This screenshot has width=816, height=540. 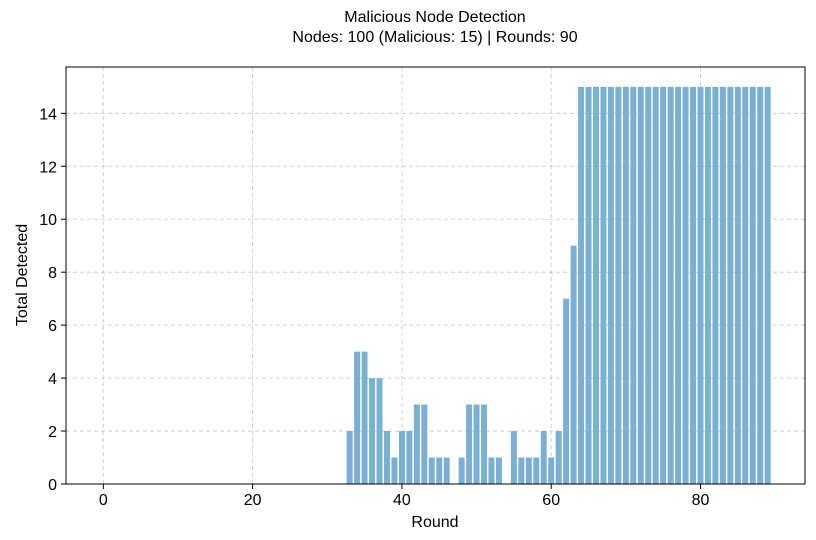 What do you see at coordinates (551, 500) in the screenshot?
I see `x-tick-label: 60` at bounding box center [551, 500].